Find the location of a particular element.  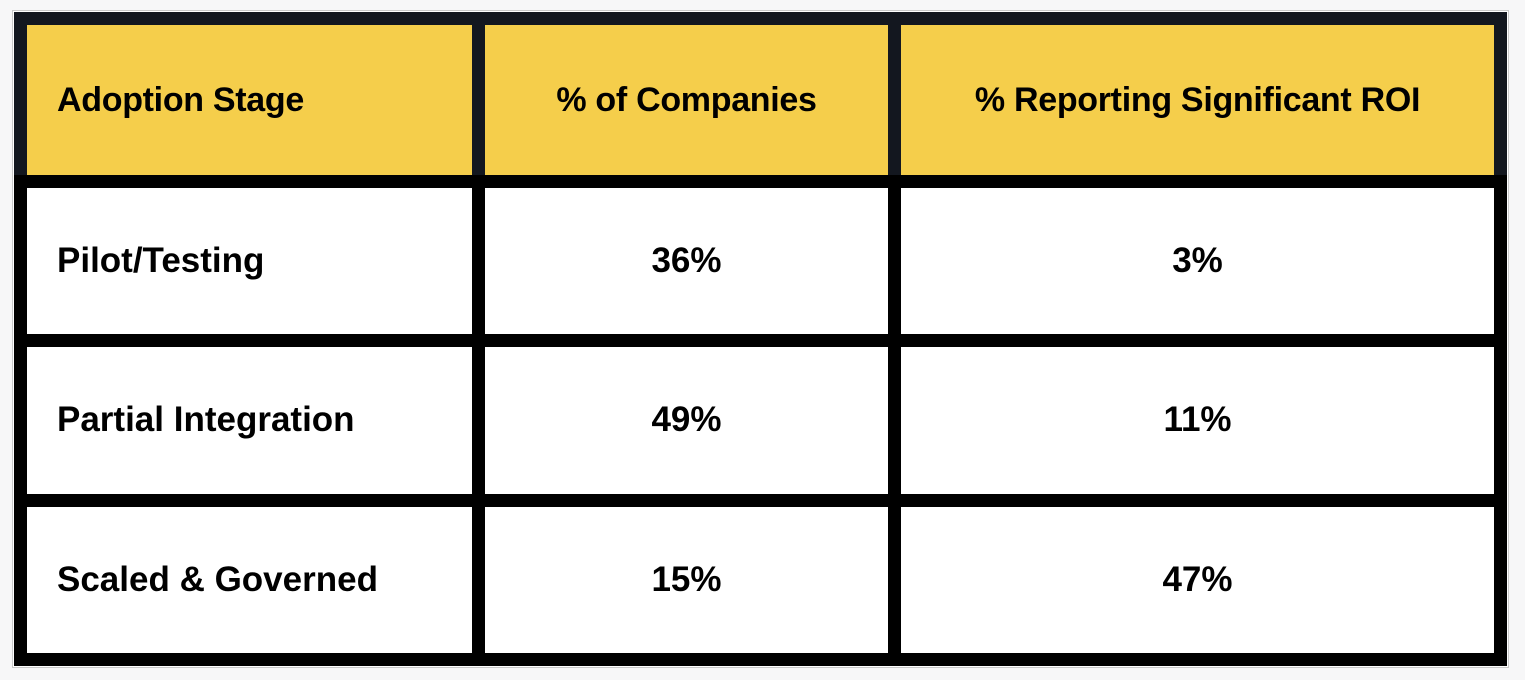

row-pilot-testing-roi-cell: 3% is located at coordinates (1197, 261).